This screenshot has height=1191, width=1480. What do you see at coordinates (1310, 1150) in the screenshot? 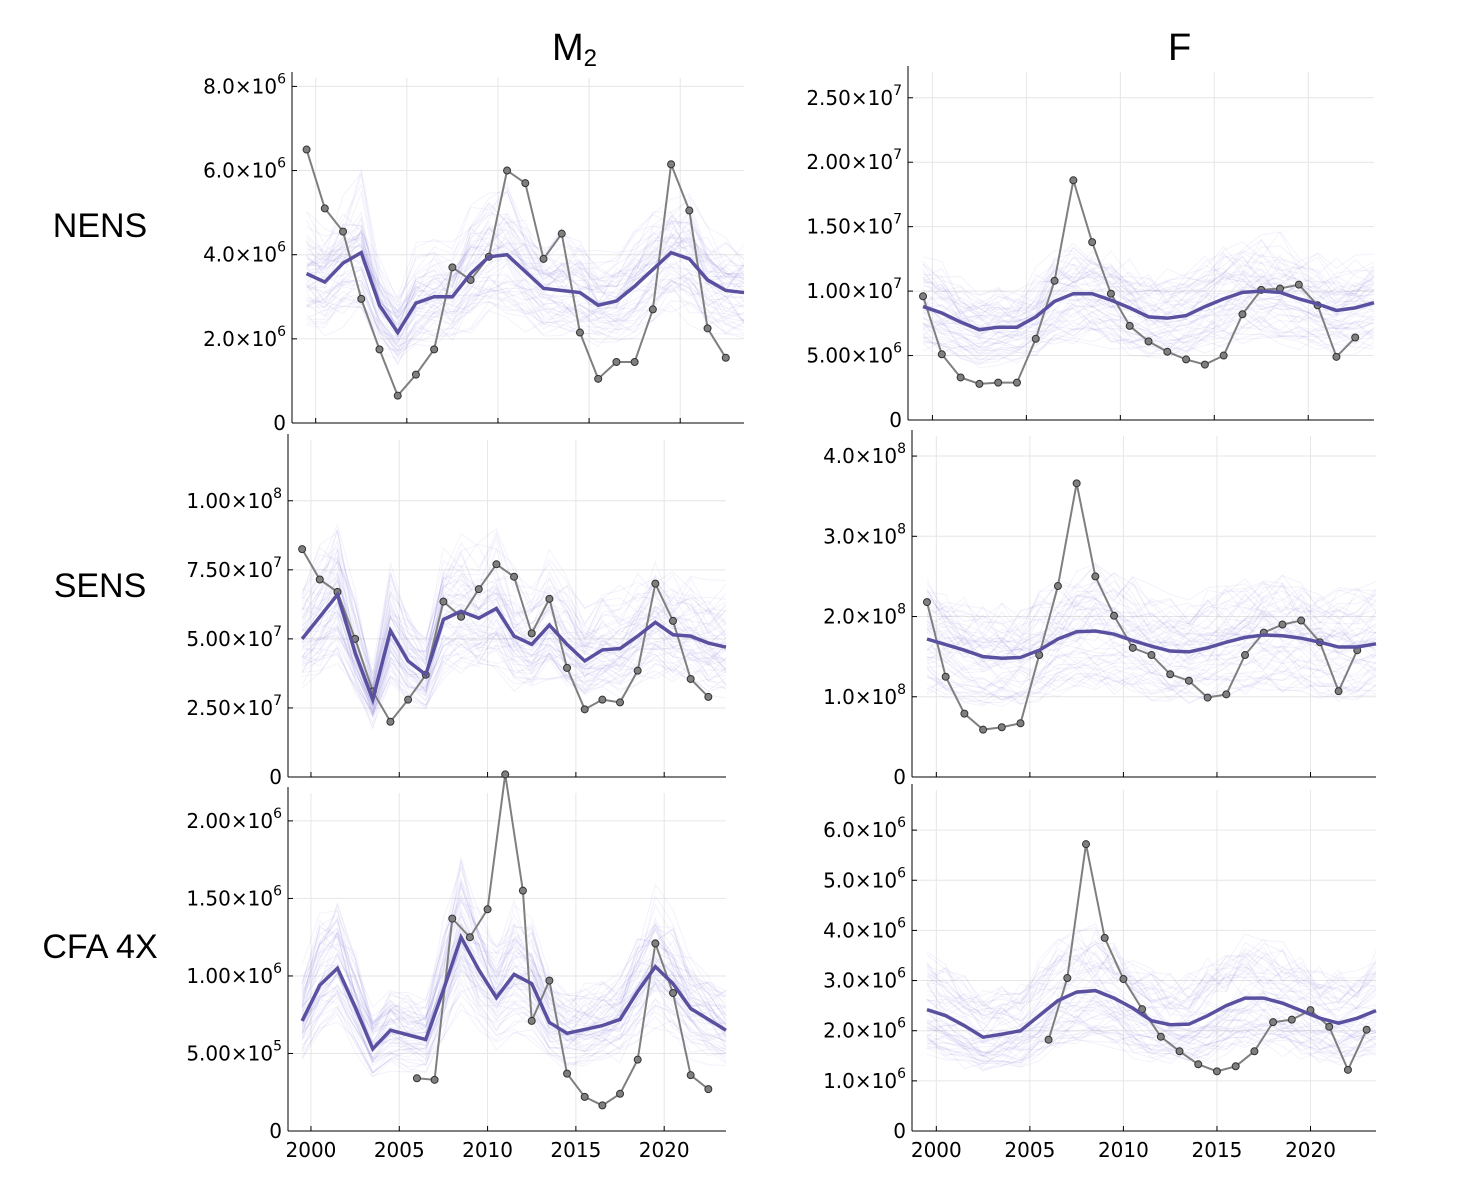
I see `x-tick-label: 2020` at bounding box center [1310, 1150].